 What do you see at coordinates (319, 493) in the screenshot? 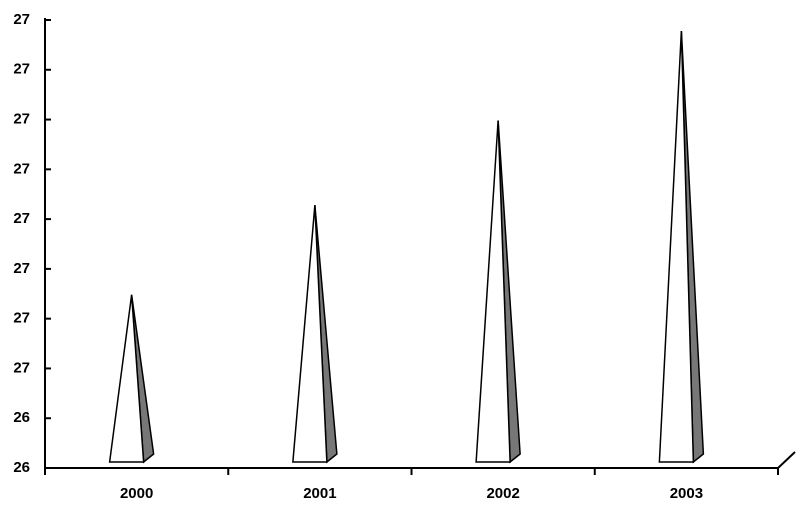
I see `x-tick-label: 2001` at bounding box center [319, 493].